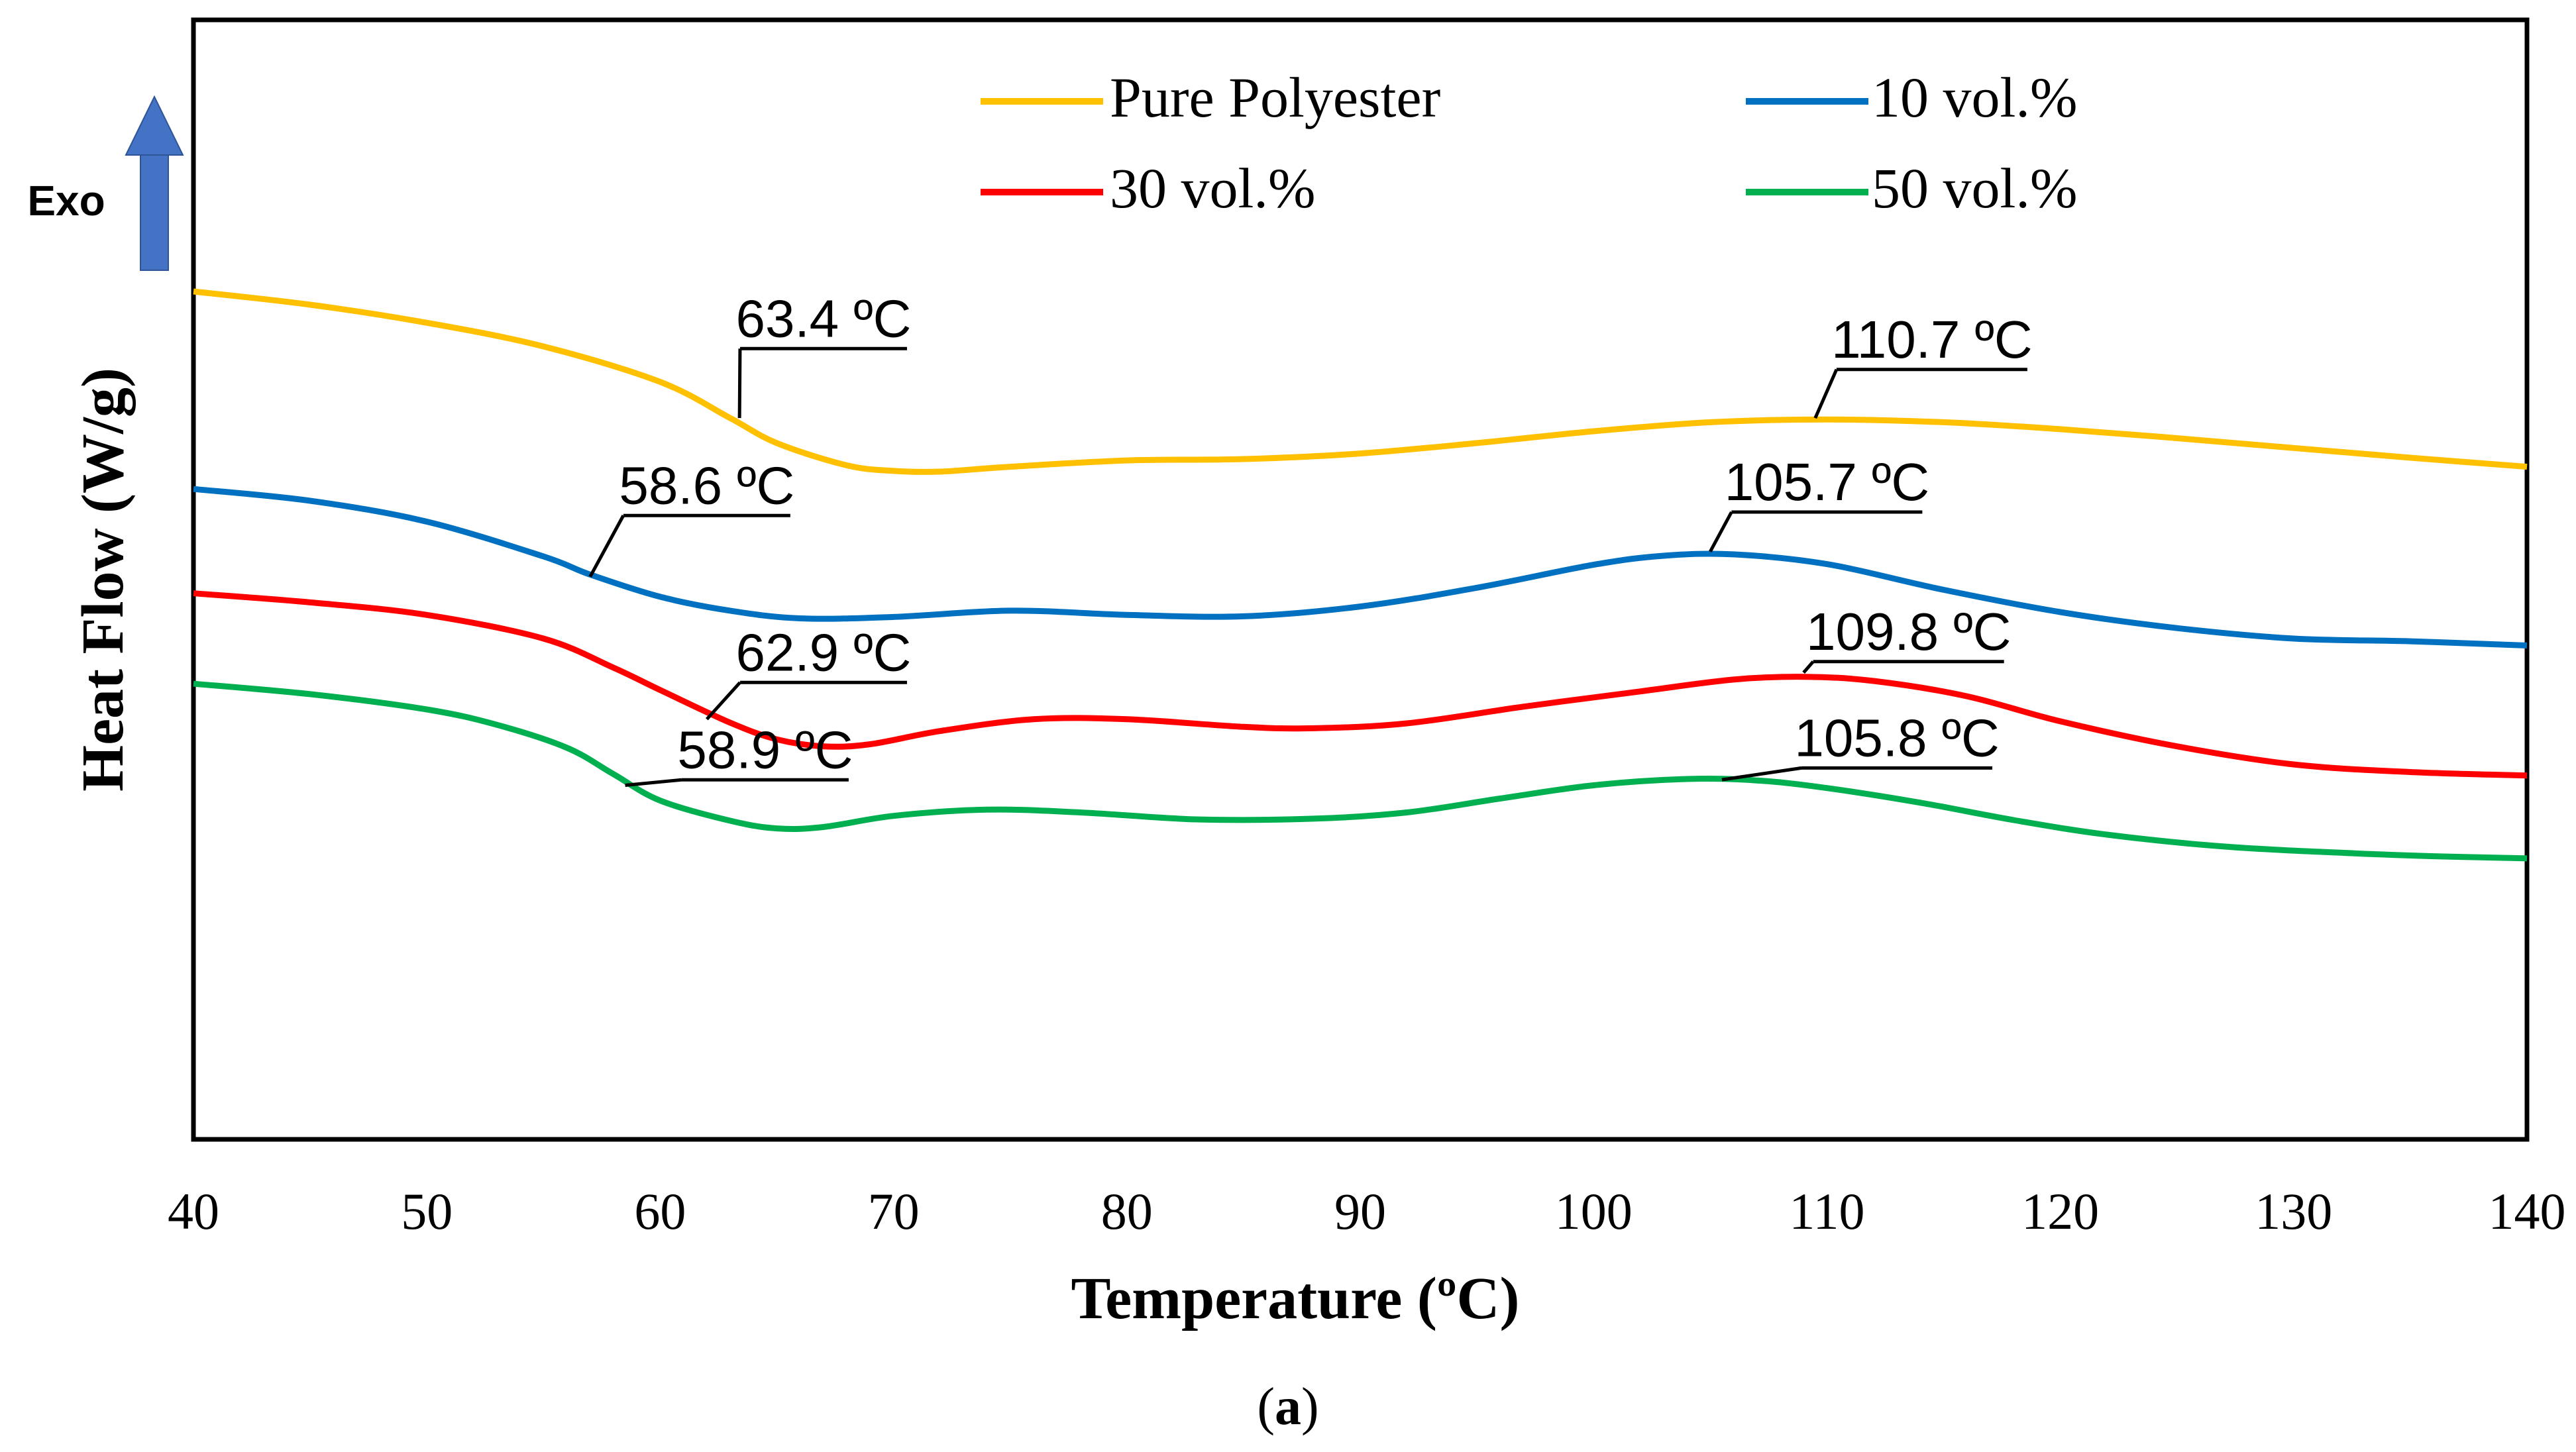 This screenshot has width=2576, height=1452. Describe the element at coordinates (1360, 771) in the screenshot. I see `series-line-50-vol` at that location.